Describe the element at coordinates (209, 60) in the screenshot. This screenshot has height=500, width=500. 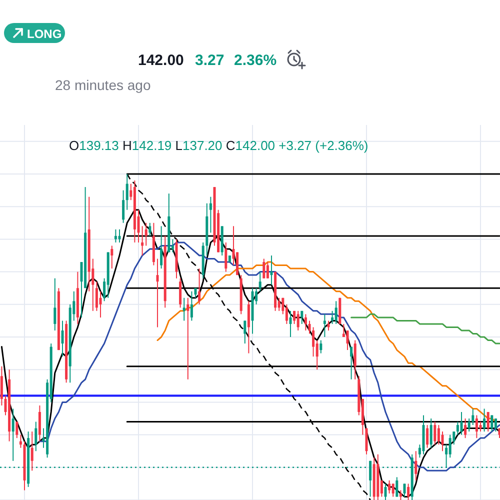
I see `text: 3.27` at that location.